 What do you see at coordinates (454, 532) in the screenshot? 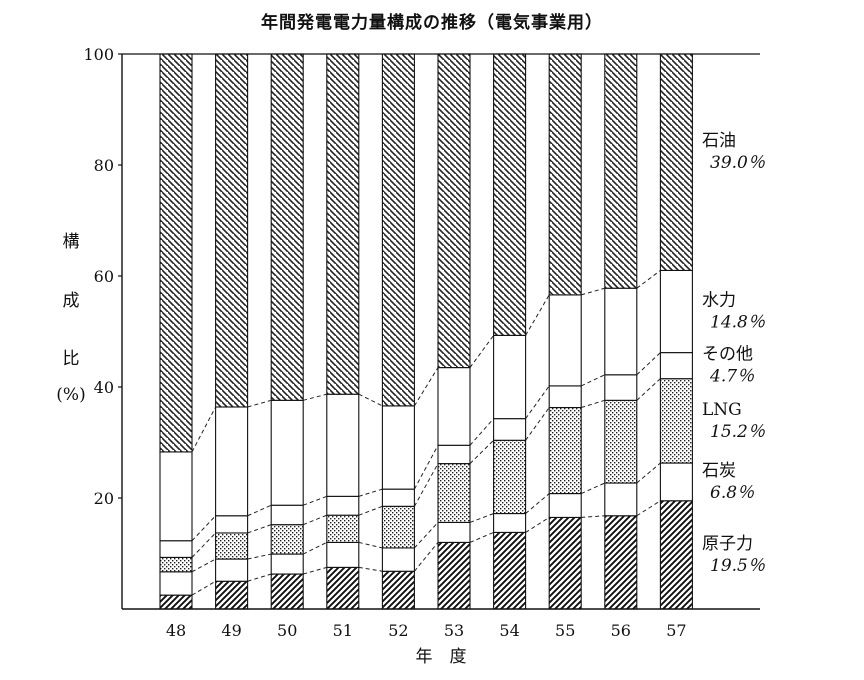
I see `bar-53-石炭` at bounding box center [454, 532].